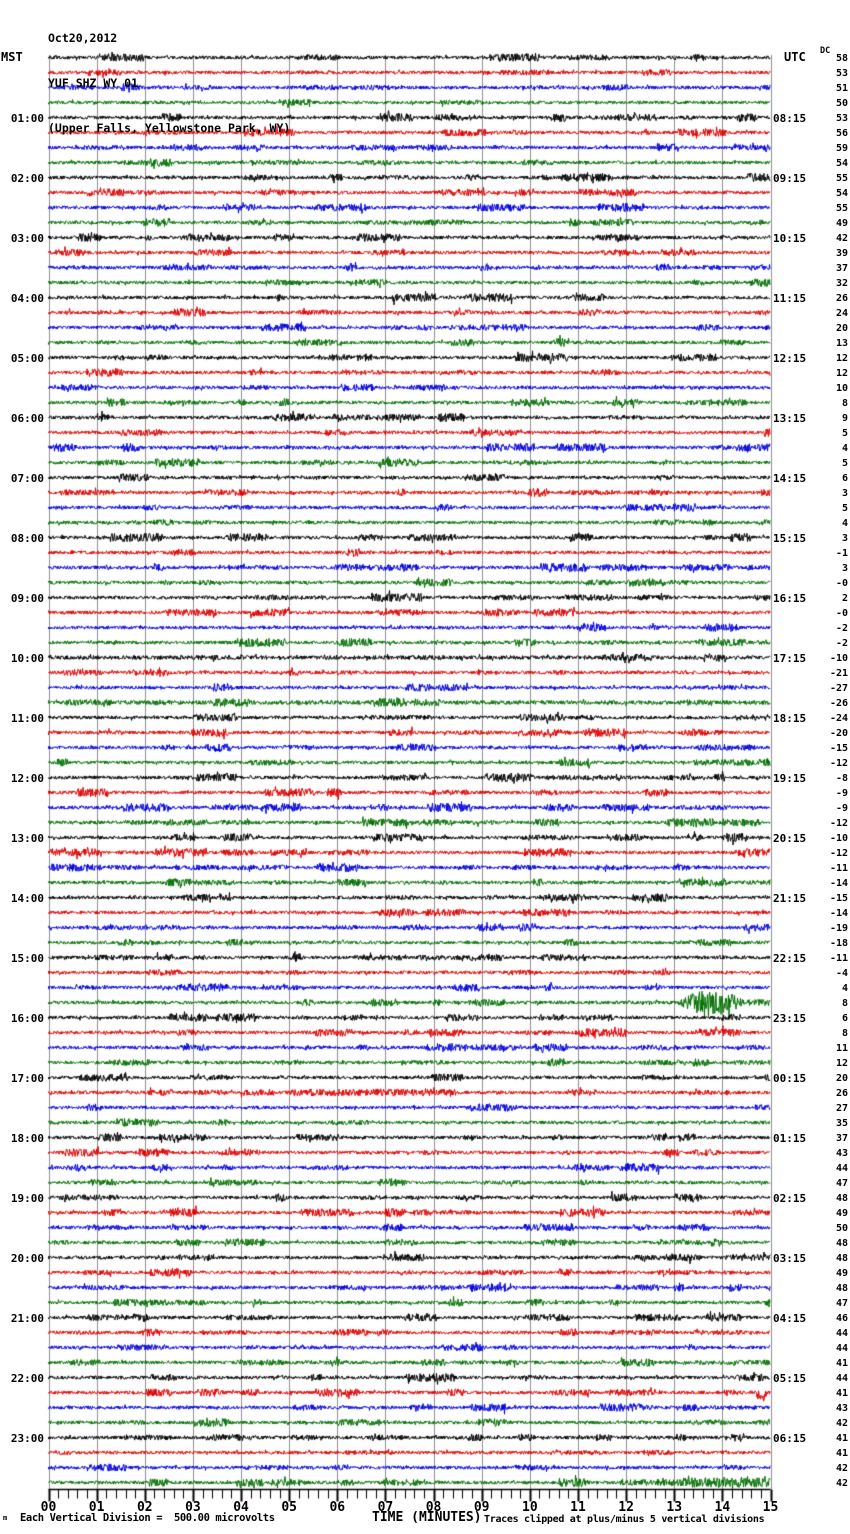 The width and height of the screenshot is (850, 1534). I want to click on x-axis-tick-label: 10, so click(530, 1507).